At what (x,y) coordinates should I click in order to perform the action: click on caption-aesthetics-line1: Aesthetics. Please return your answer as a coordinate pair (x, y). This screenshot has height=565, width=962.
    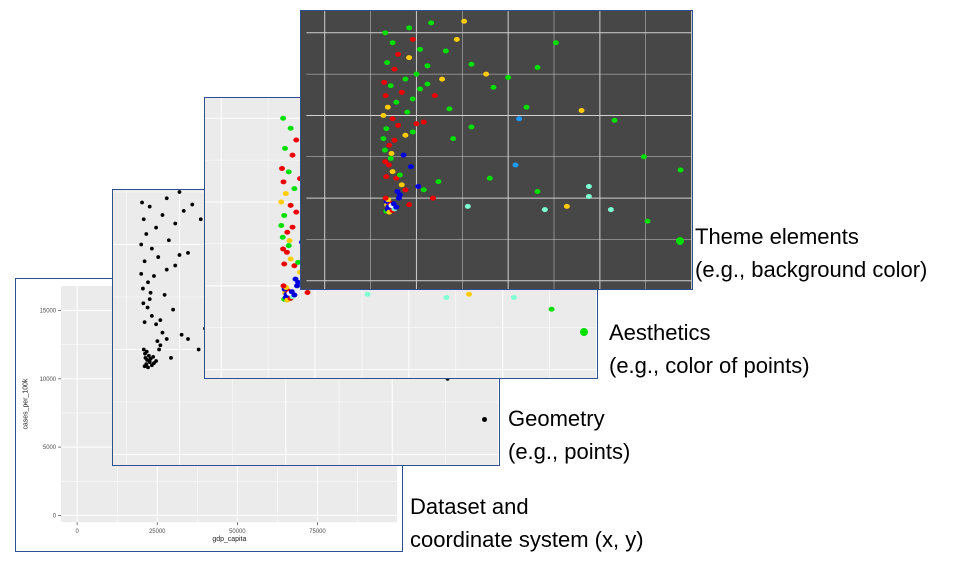
    Looking at the image, I should click on (660, 332).